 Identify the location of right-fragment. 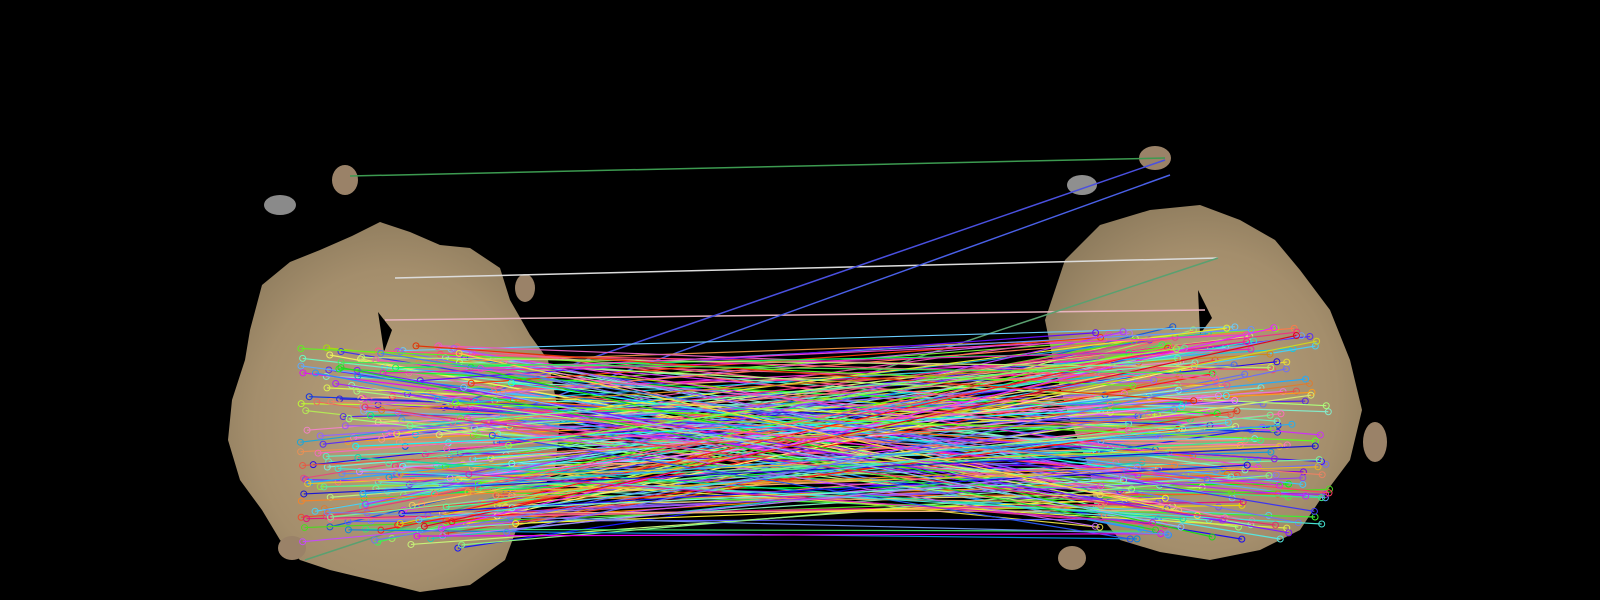
(1082, 185).